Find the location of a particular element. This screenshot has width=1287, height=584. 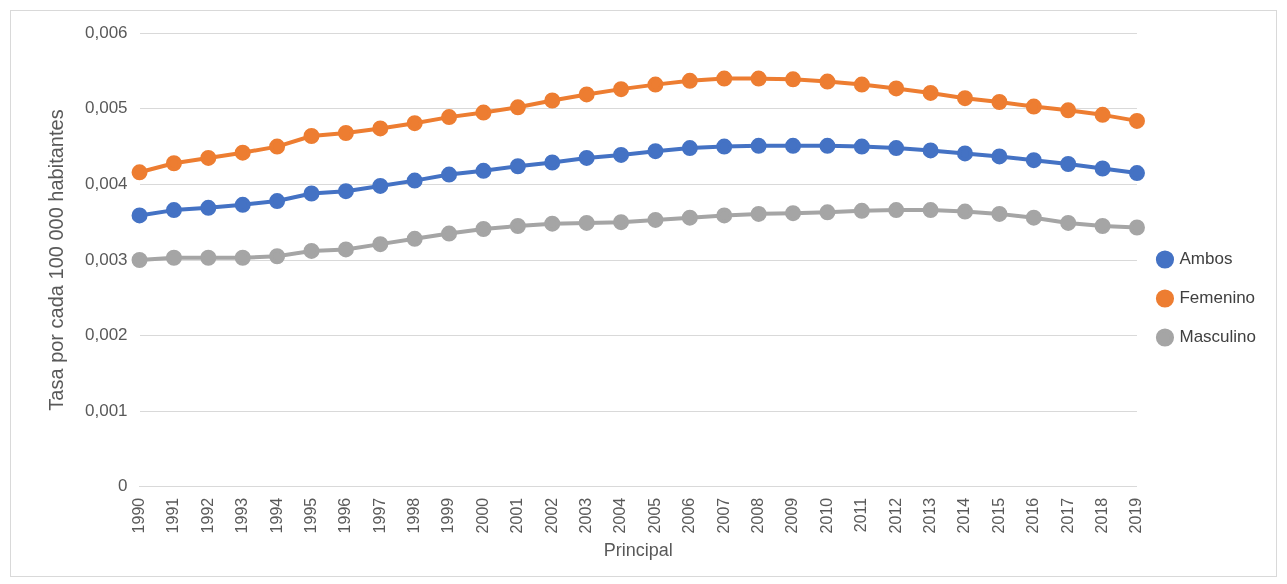

y-tick-label: 0 is located at coordinates (123, 486).